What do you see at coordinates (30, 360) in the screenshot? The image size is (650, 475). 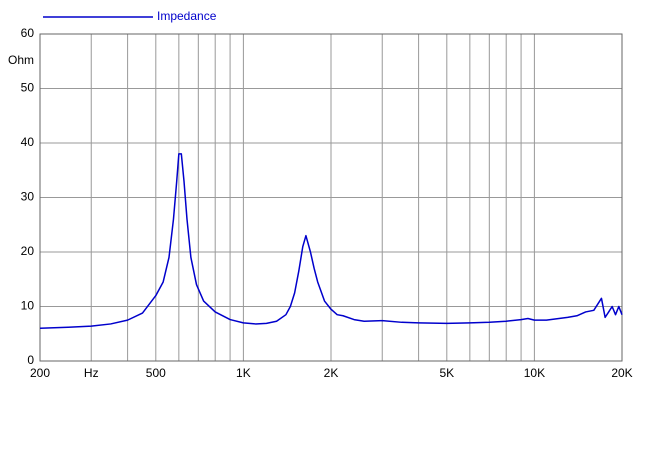 I see `y-tick-label: 0` at bounding box center [30, 360].